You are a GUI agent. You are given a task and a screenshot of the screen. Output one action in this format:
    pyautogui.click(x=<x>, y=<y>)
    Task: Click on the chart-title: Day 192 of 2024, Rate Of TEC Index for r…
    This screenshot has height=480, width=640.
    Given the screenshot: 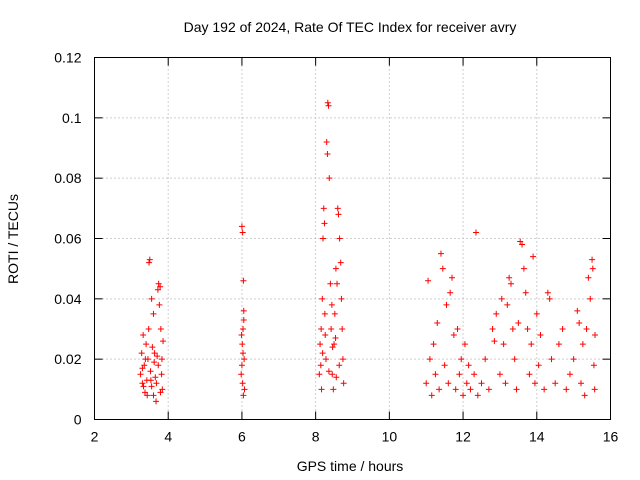 What is the action you would take?
    pyautogui.click(x=350, y=27)
    